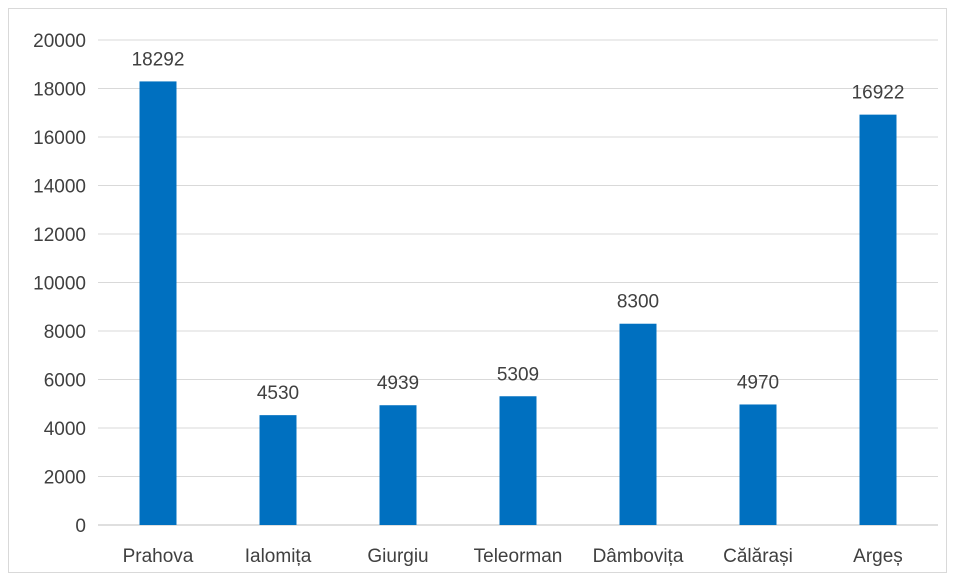 The width and height of the screenshot is (955, 581). I want to click on data-label-Prahova: 18292, so click(158, 59).